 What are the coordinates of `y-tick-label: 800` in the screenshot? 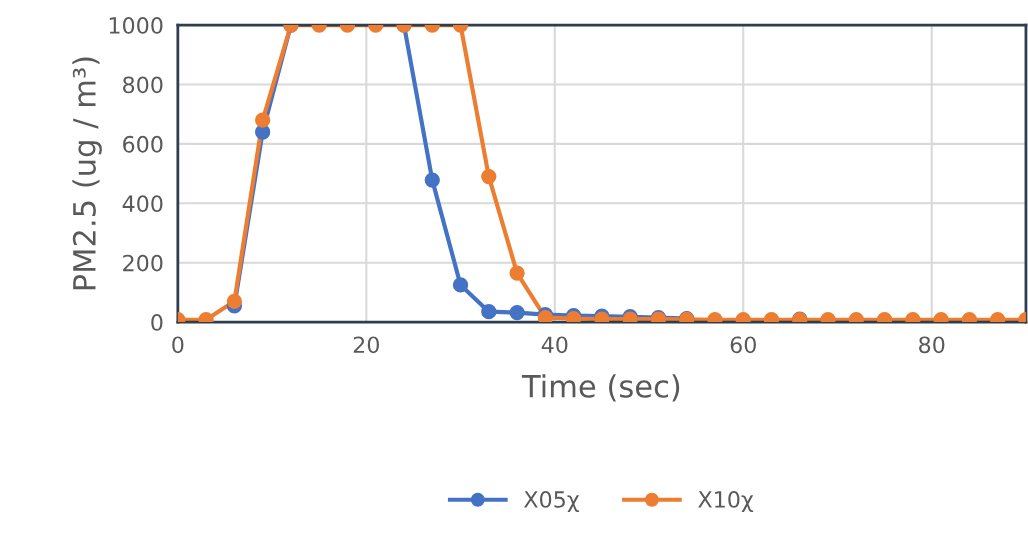 It's located at (143, 85).